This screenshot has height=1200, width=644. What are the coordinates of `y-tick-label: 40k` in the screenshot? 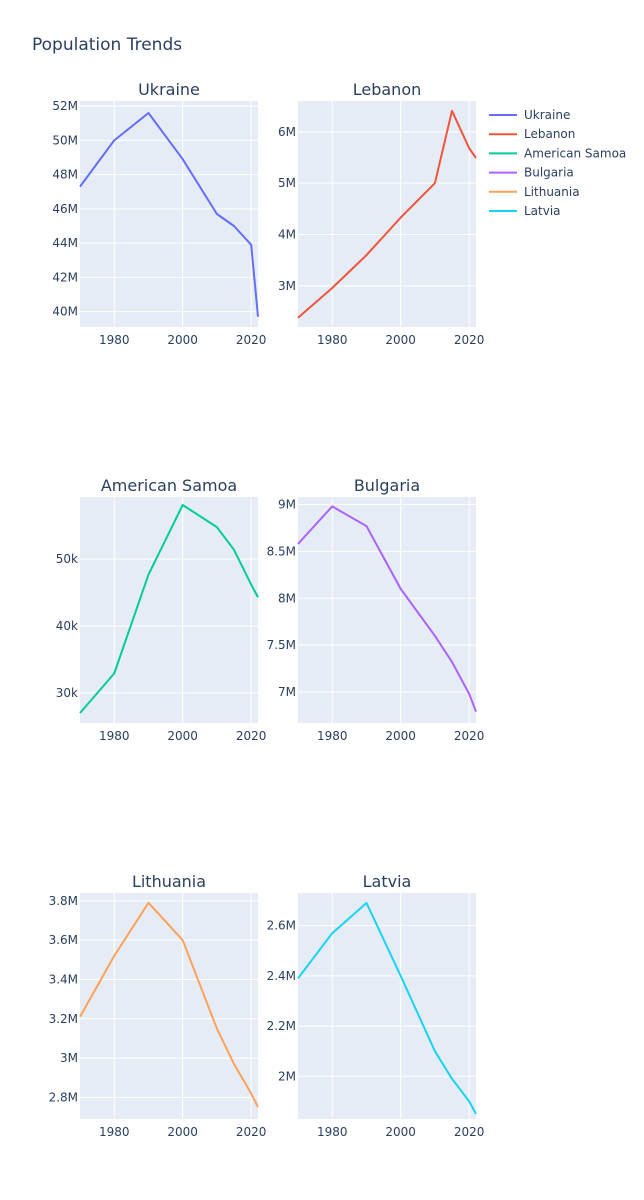 It's located at (67, 626).